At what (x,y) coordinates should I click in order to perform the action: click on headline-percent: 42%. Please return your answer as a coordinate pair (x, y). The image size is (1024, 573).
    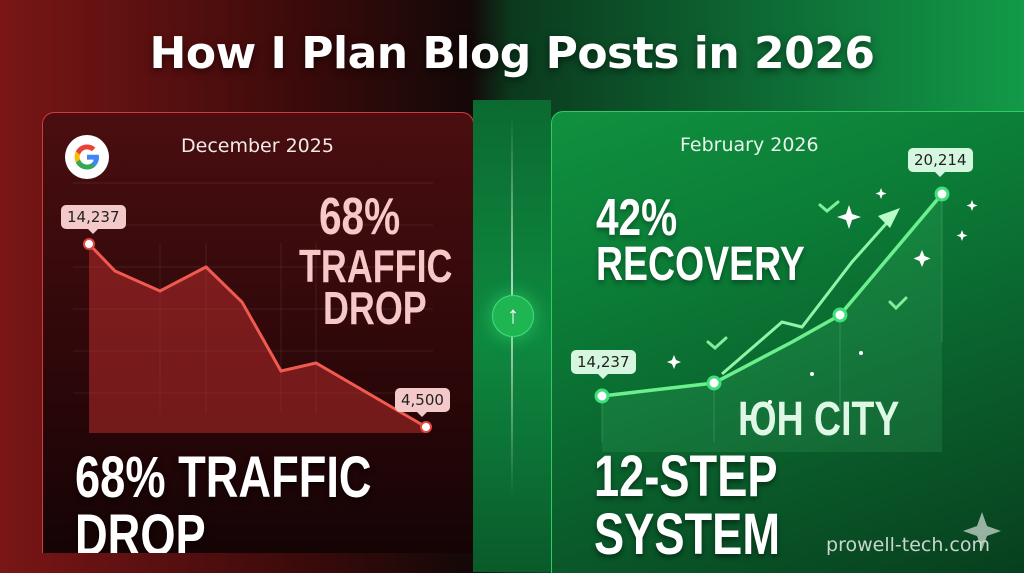
    Looking at the image, I should click on (637, 218).